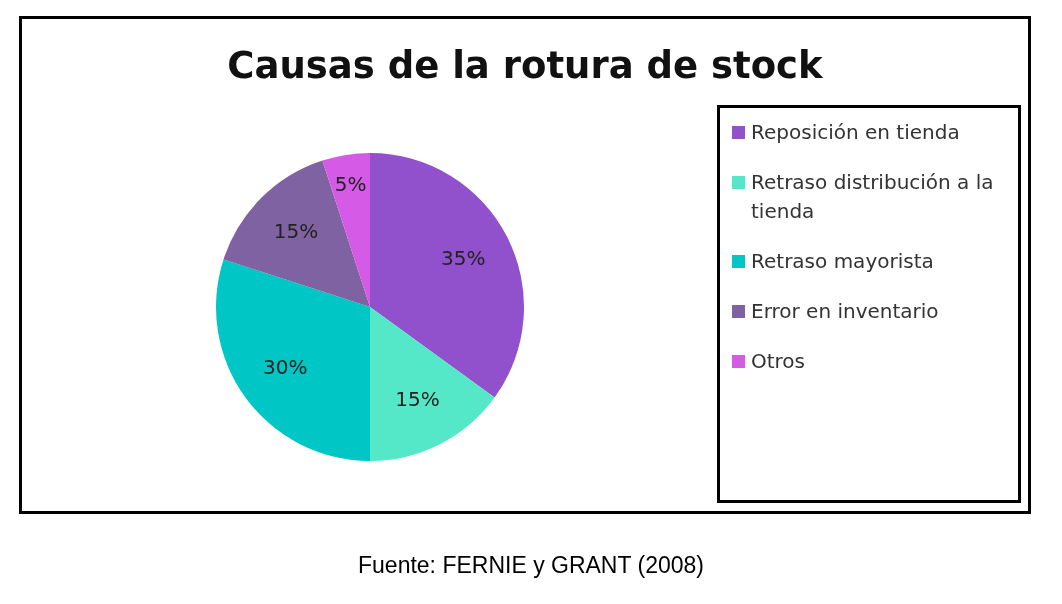  Describe the element at coordinates (855, 132) in the screenshot. I see `legend-label: Reposición en tienda` at that location.